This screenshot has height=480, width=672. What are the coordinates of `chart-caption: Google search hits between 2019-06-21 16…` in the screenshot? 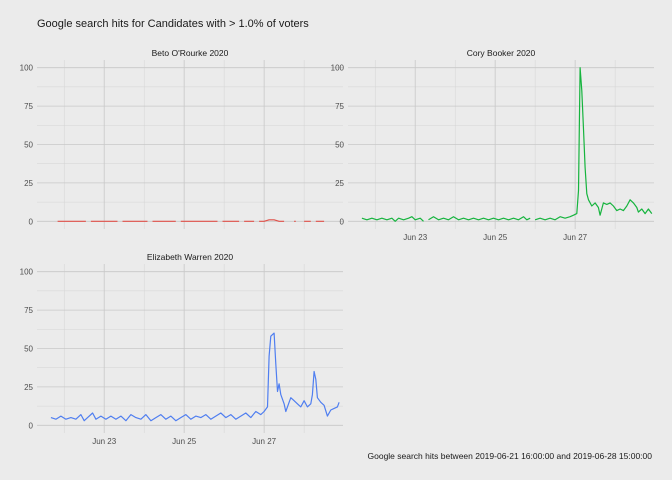 It's located at (510, 456).